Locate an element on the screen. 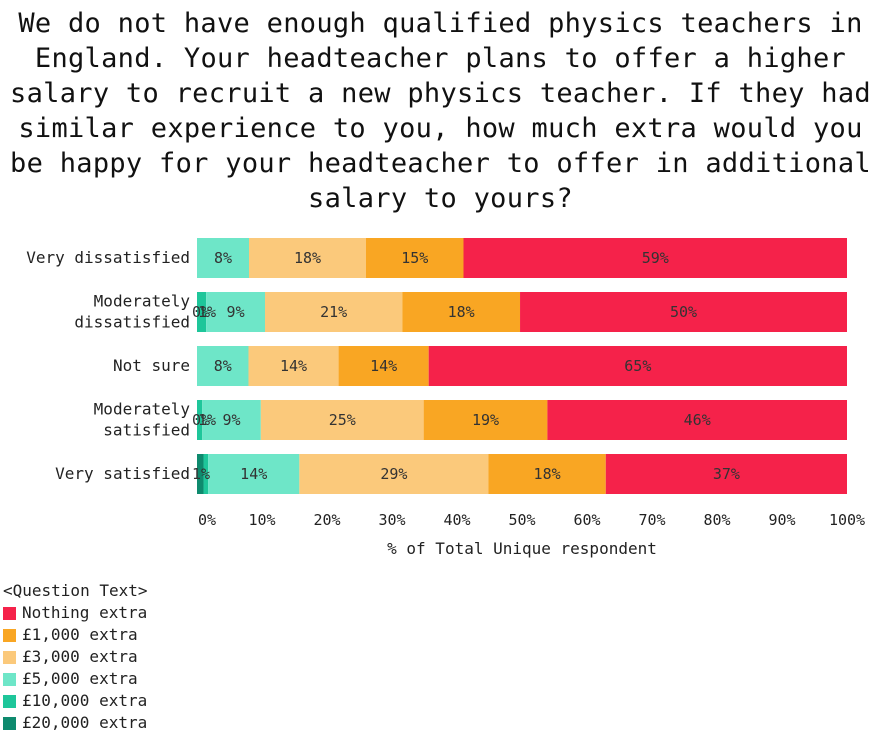 Image resolution: width=881 pixels, height=734 pixels. bar-data-label: 59% is located at coordinates (655, 258).